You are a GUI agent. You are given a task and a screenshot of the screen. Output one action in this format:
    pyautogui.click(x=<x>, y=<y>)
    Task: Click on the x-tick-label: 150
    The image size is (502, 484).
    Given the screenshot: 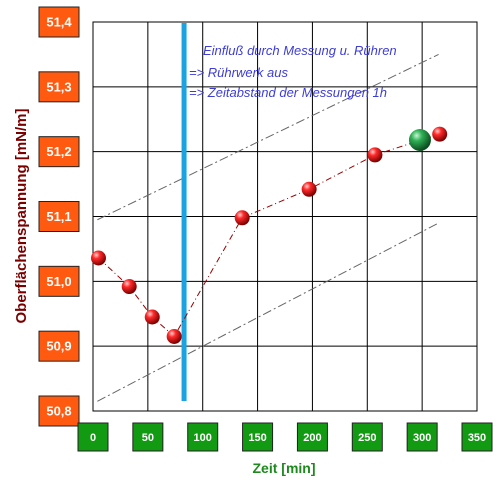 What is the action you would take?
    pyautogui.click(x=257, y=438)
    